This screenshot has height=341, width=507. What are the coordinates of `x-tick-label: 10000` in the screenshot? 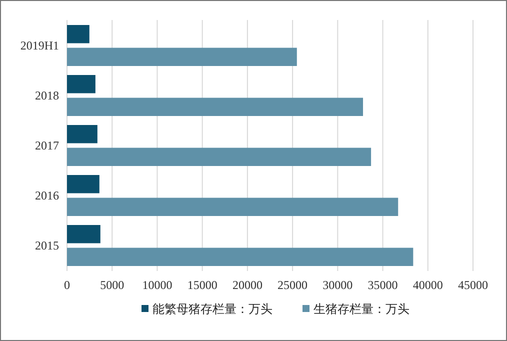 It's located at (157, 285).